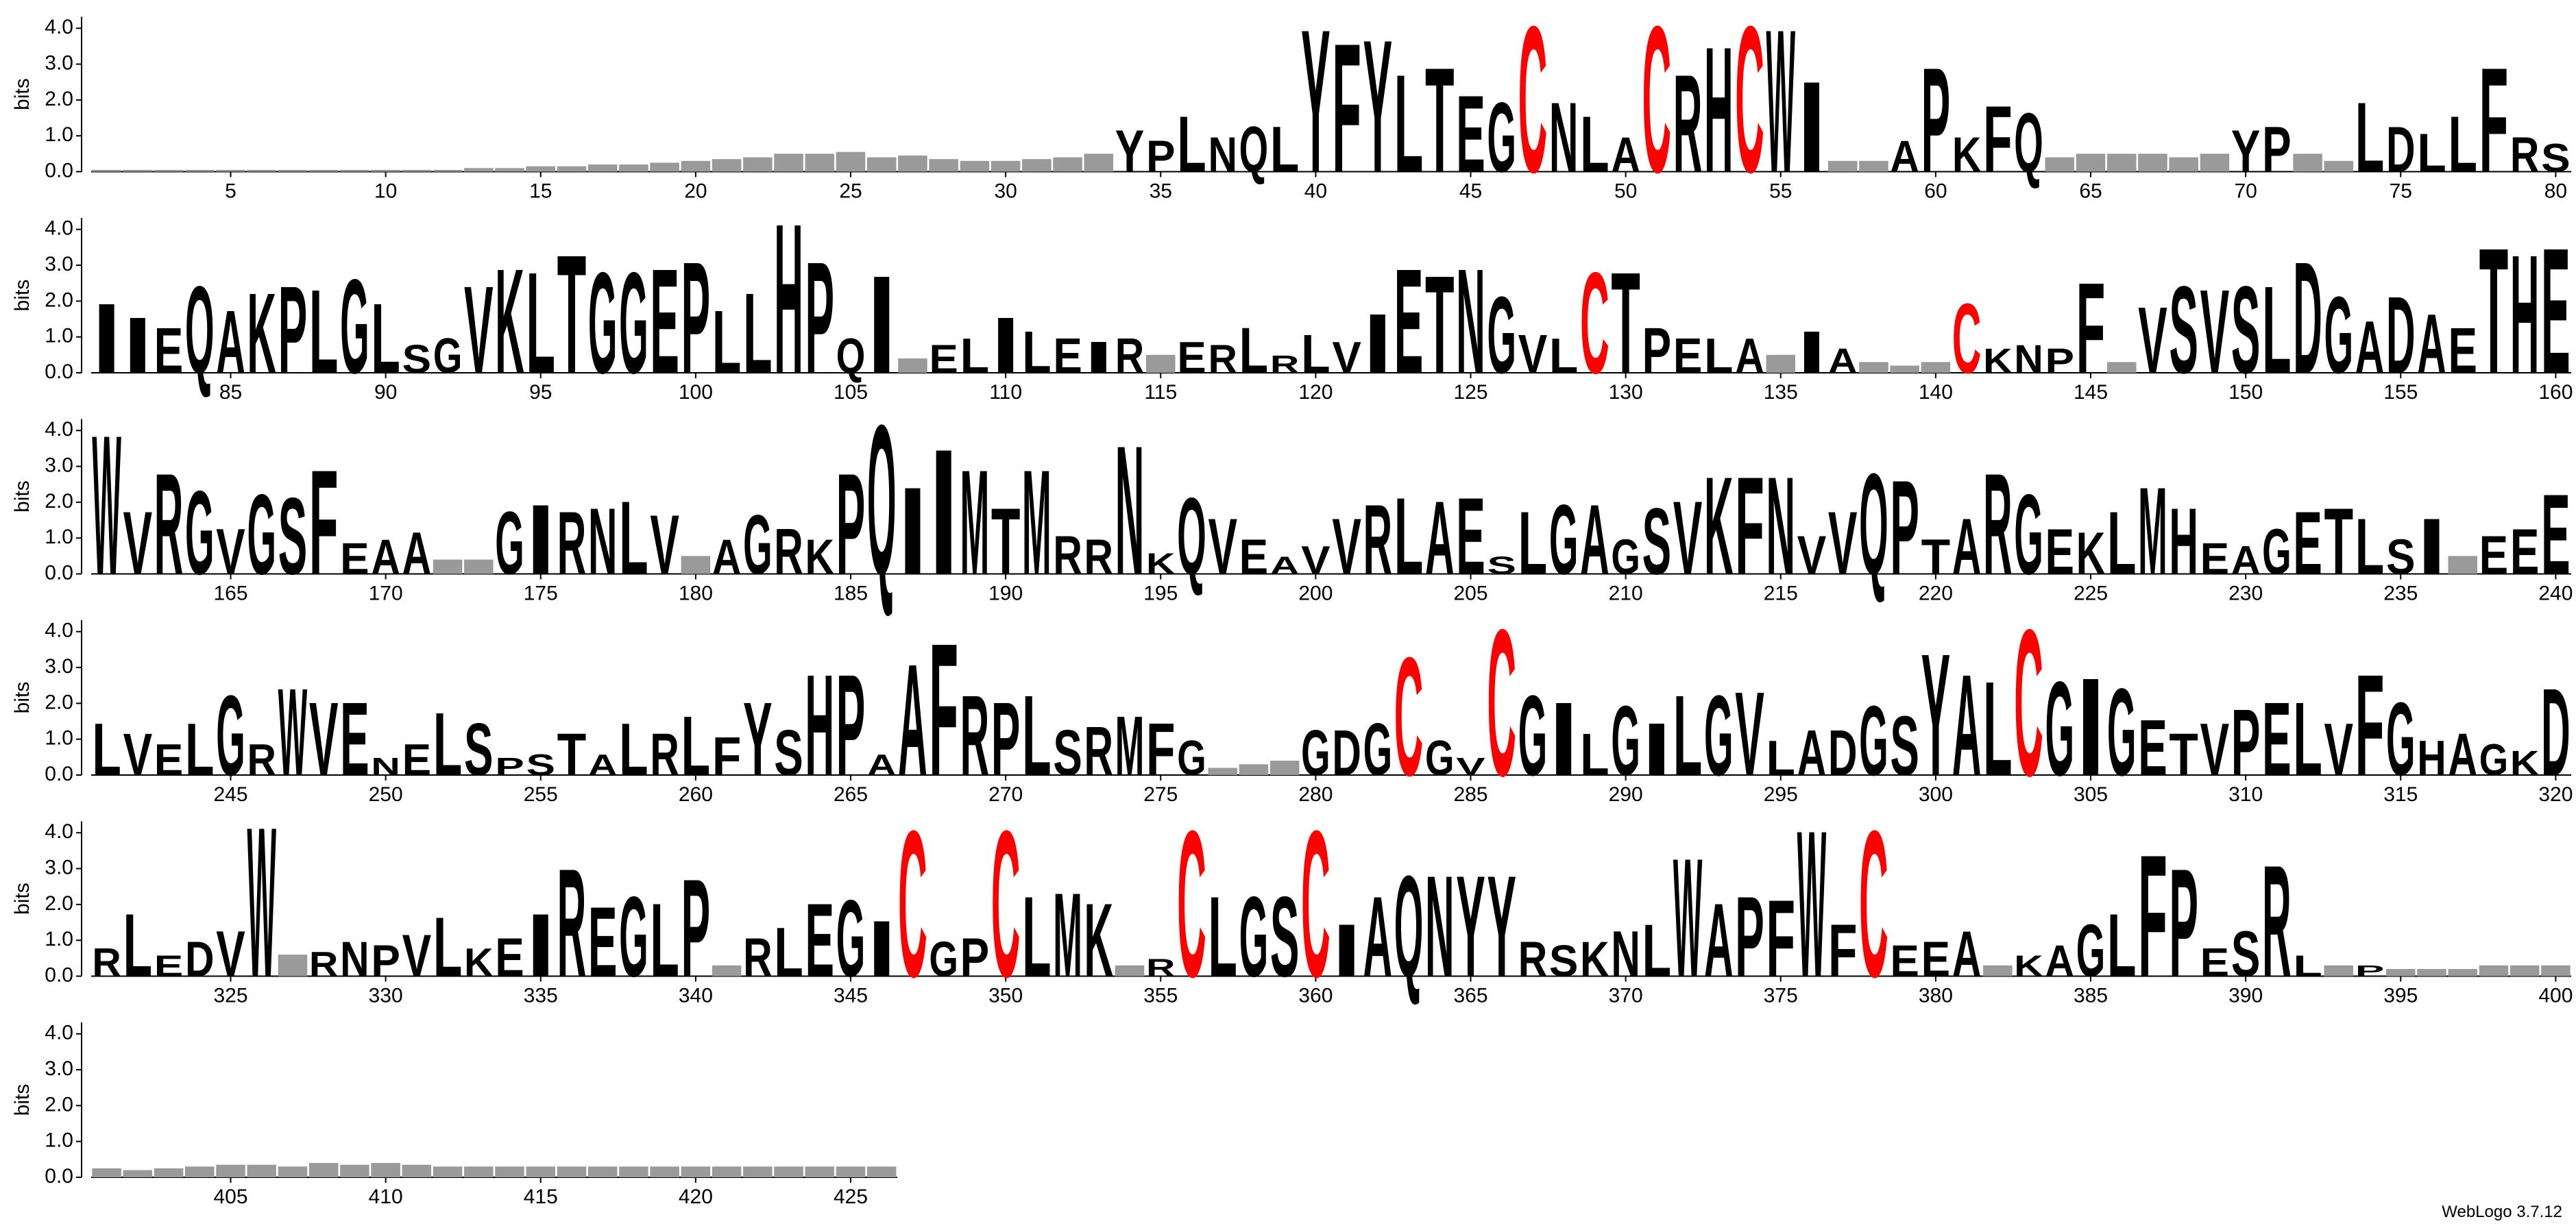 The height and width of the screenshot is (1228, 2576). What do you see at coordinates (386, 794) in the screenshot?
I see `x-tick-label: 250` at bounding box center [386, 794].